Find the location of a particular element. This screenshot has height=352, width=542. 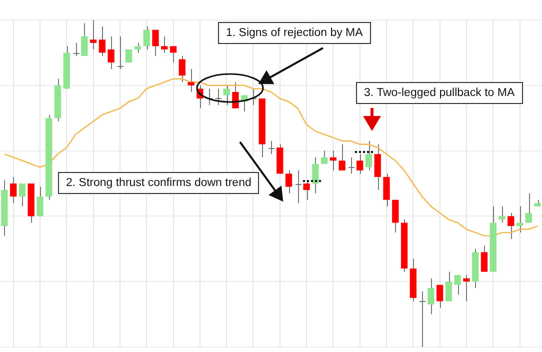

annotation: 1. Signs of rejection by MA is located at coordinates (294, 33).